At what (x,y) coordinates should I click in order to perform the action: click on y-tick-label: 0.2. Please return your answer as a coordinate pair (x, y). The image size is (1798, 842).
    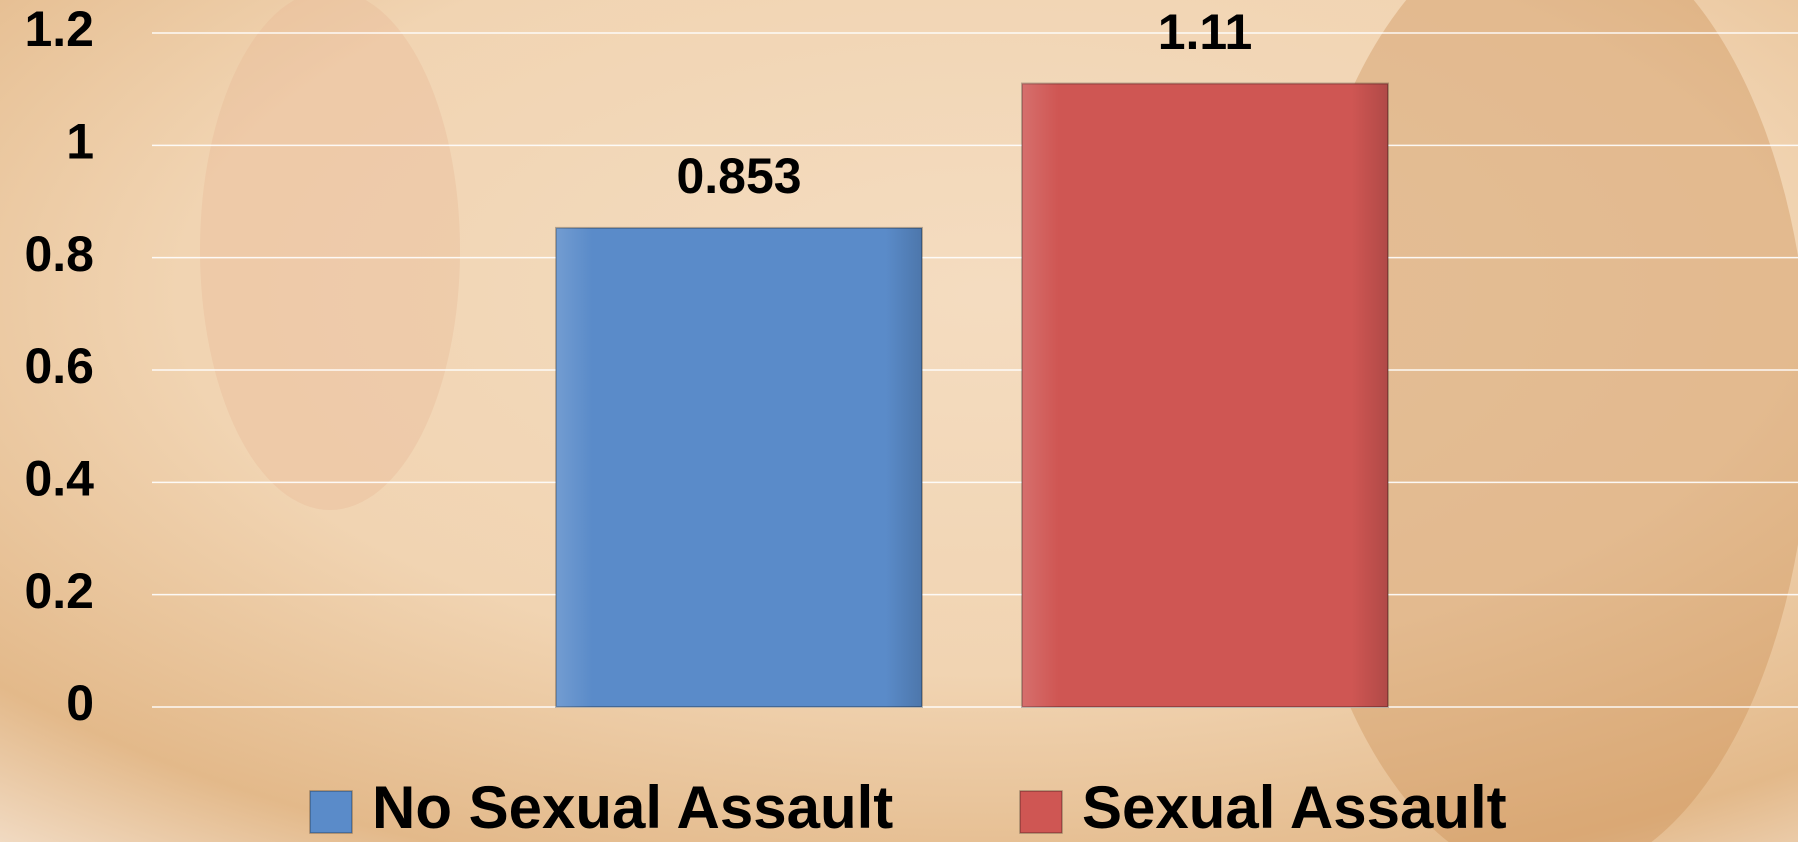
    Looking at the image, I should click on (59, 591).